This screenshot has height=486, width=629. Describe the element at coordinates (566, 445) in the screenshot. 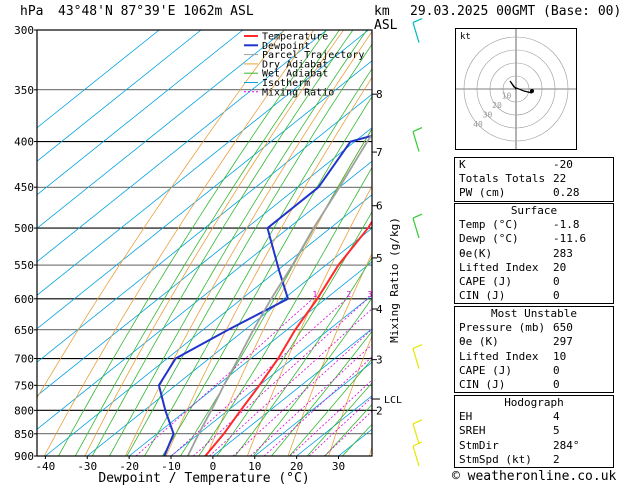

I see `index-value: 284°` at that location.